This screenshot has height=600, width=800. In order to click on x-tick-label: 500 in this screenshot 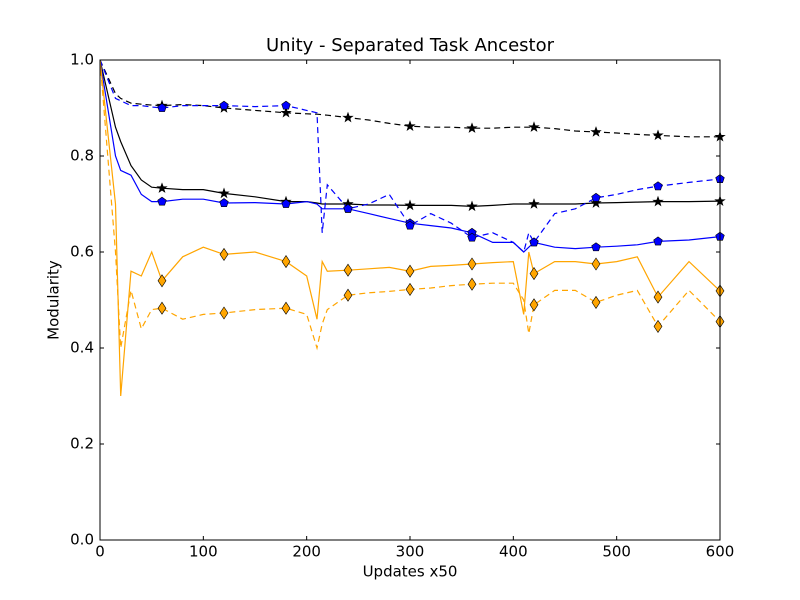, I will do `click(616, 552)`.